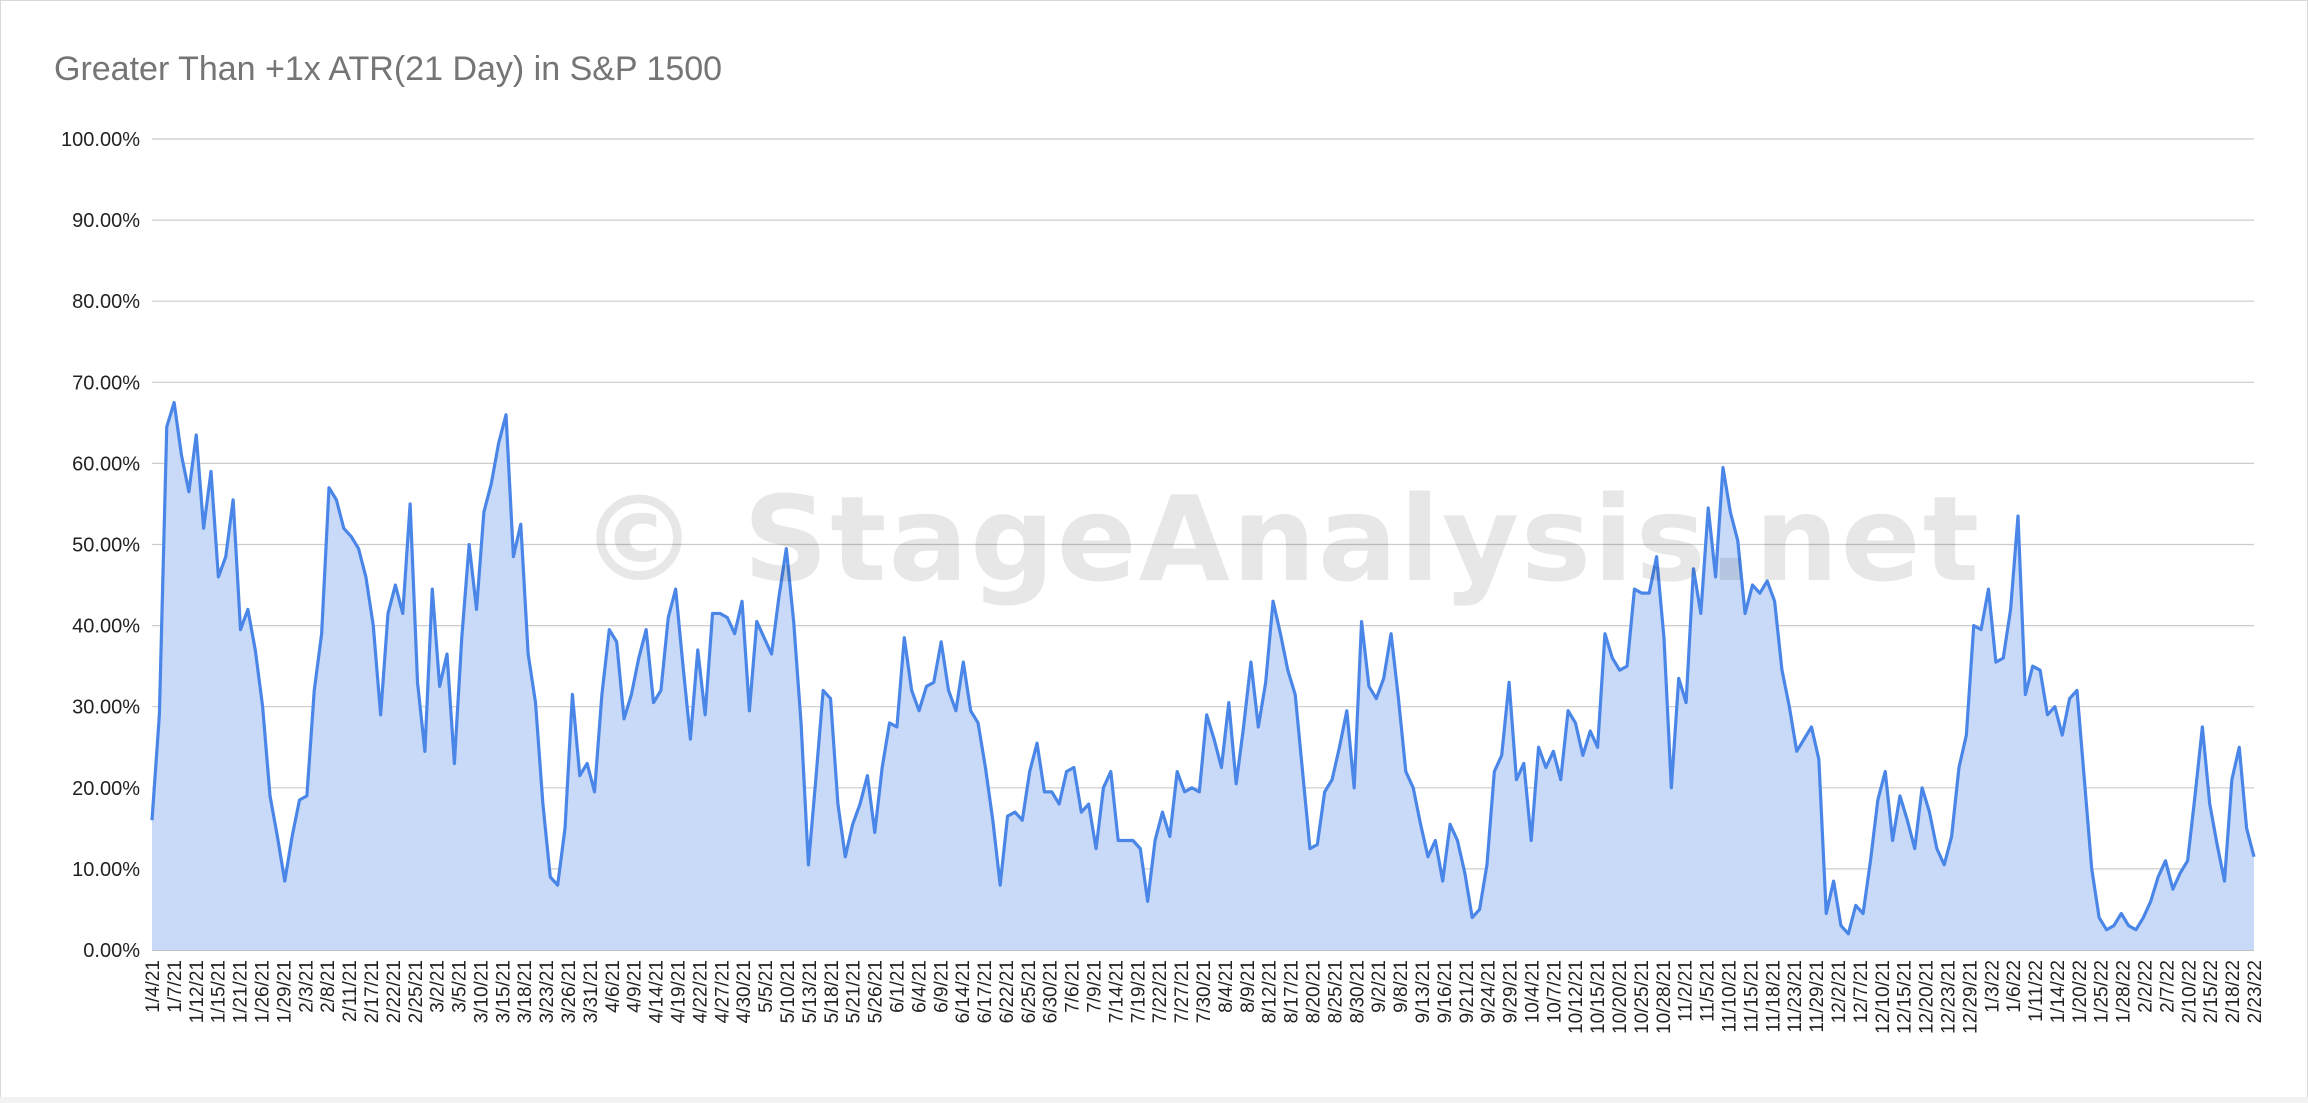 This screenshot has width=2308, height=1103. Describe the element at coordinates (569, 991) in the screenshot. I see `x-tick-label: 3/26/21` at that location.